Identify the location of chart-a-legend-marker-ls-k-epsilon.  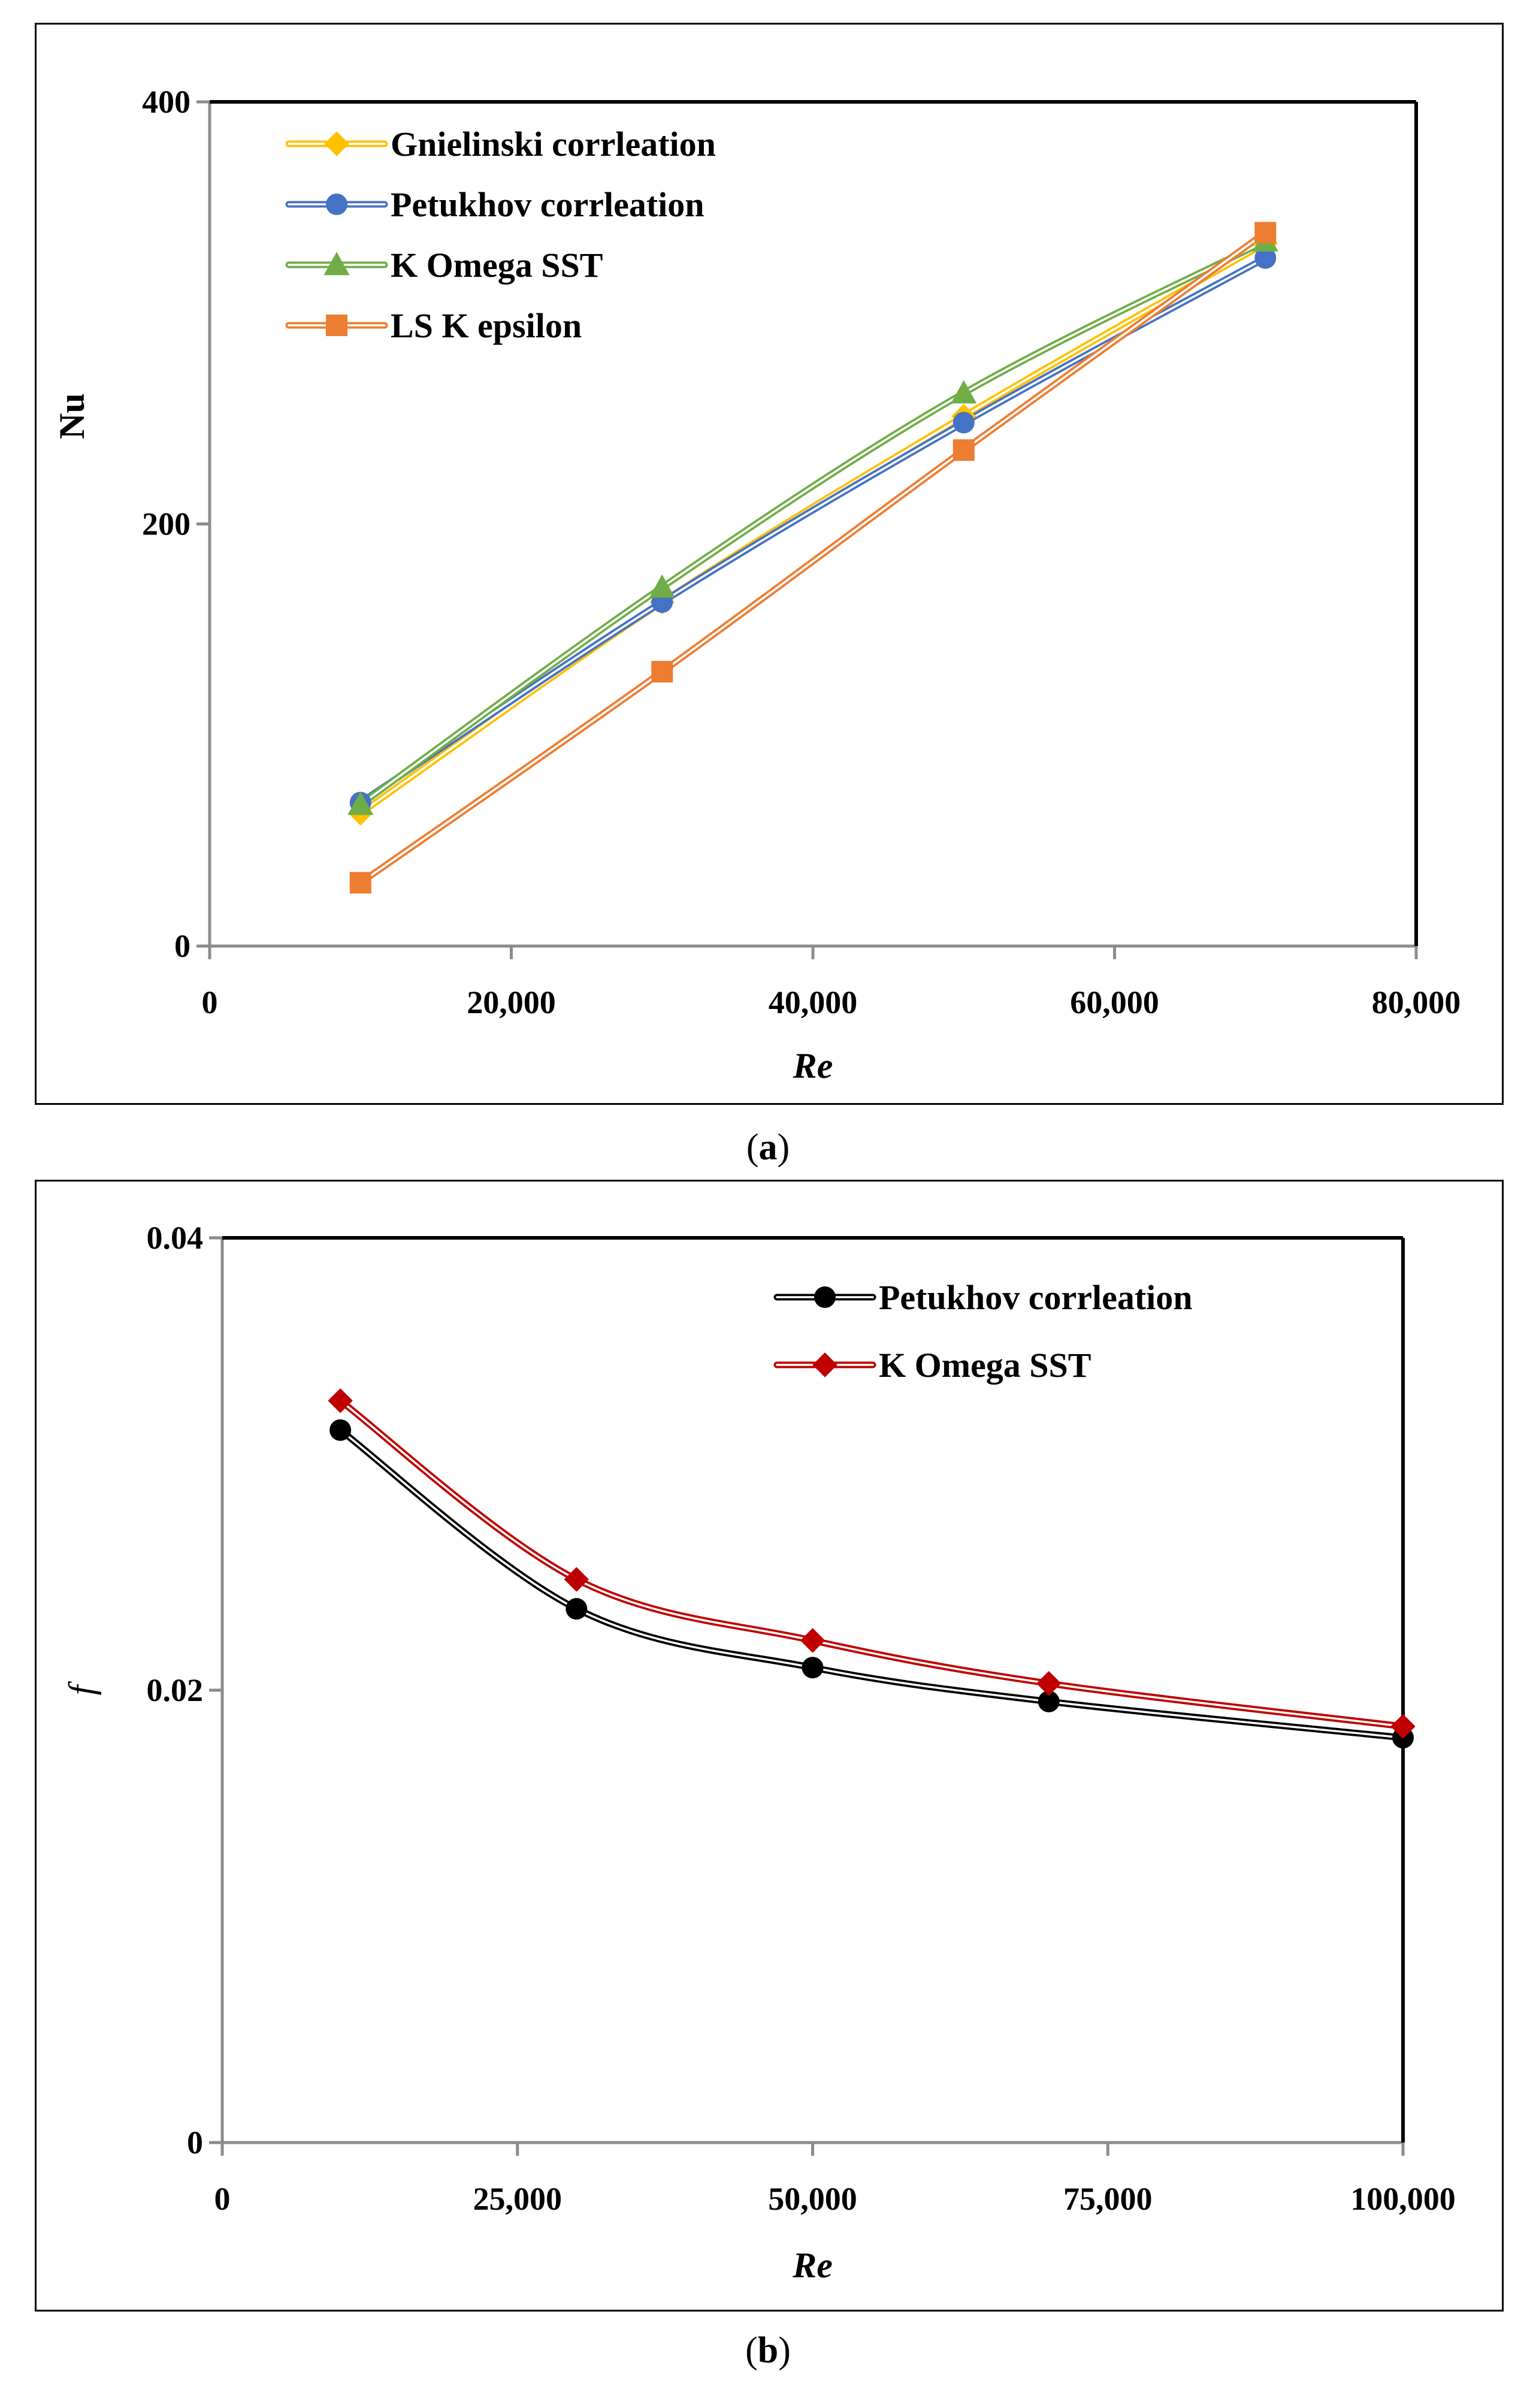
(336, 325).